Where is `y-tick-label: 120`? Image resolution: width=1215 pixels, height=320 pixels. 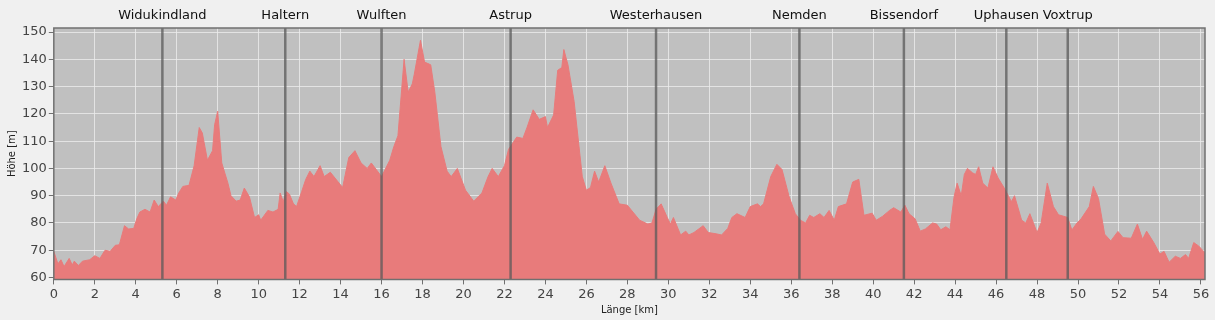 y-tick-label: 120 is located at coordinates (34, 113).